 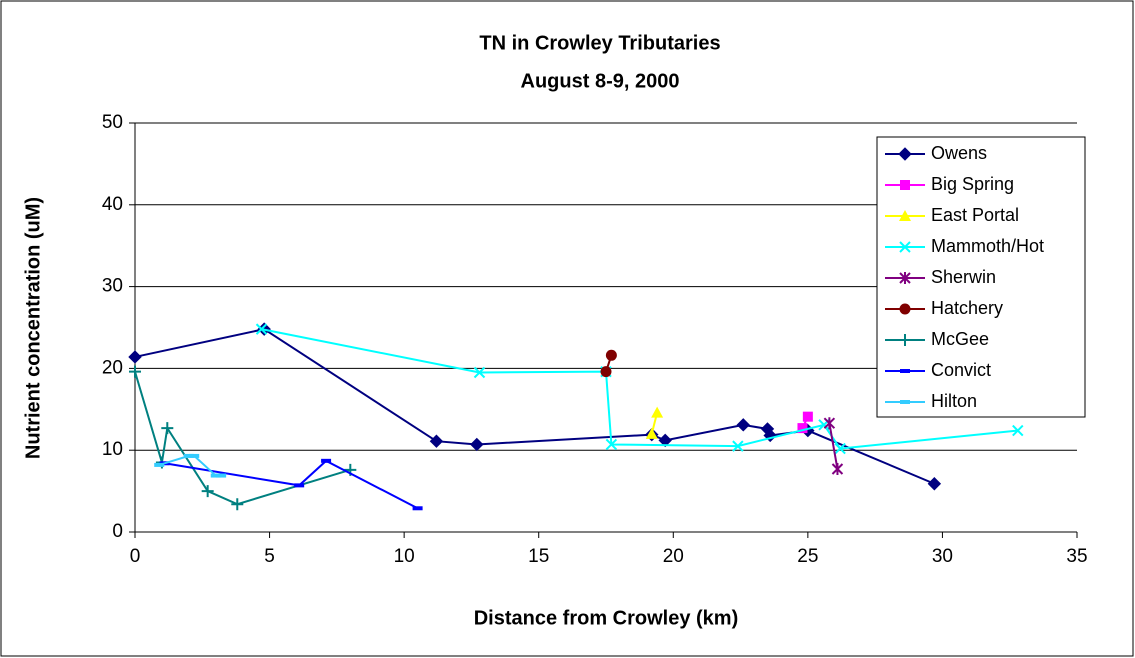 What do you see at coordinates (1076, 556) in the screenshot?
I see `x-tick-label: 35` at bounding box center [1076, 556].